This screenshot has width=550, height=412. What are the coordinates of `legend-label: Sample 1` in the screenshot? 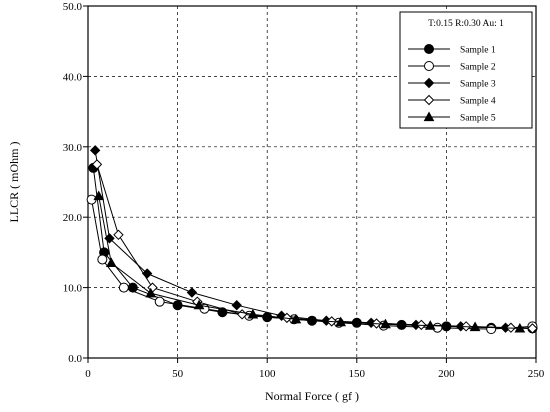 It's located at (478, 51).